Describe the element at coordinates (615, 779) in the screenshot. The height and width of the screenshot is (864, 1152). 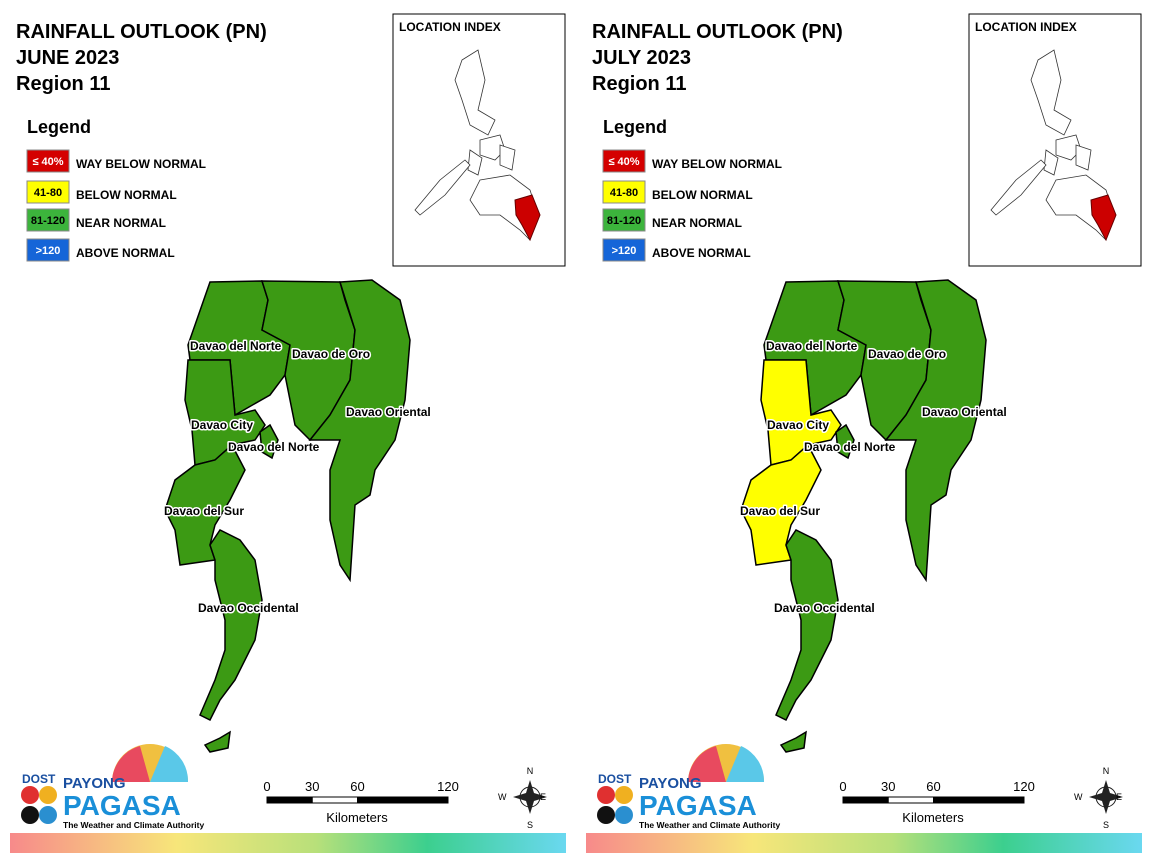
I see `logo-agency: DOST` at that location.